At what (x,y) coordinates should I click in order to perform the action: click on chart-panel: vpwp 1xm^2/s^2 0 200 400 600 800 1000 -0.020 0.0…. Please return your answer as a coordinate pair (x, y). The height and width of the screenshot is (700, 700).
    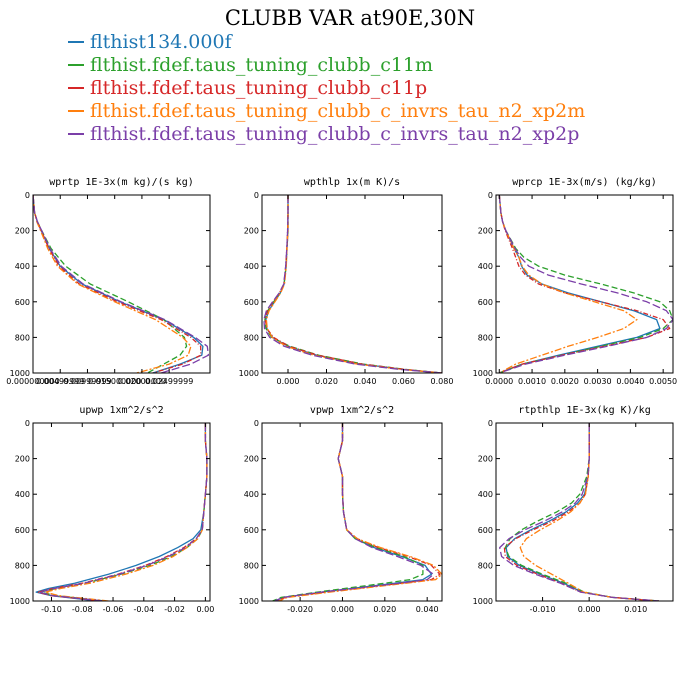
    Looking at the image, I should click on (341, 509).